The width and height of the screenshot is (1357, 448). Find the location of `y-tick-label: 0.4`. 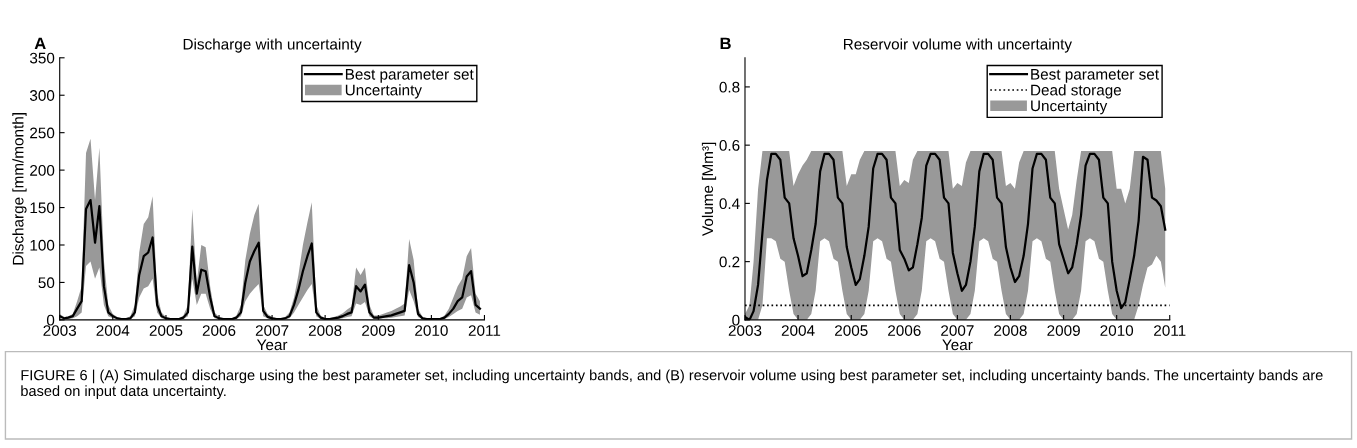

y-tick-label: 0.4 is located at coordinates (729, 204).